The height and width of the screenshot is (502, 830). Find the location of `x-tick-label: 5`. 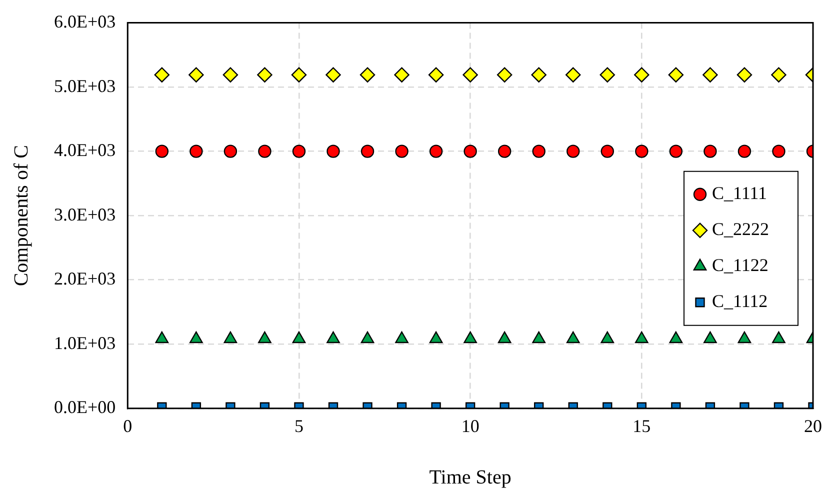

x-tick-label: 5 is located at coordinates (299, 426).